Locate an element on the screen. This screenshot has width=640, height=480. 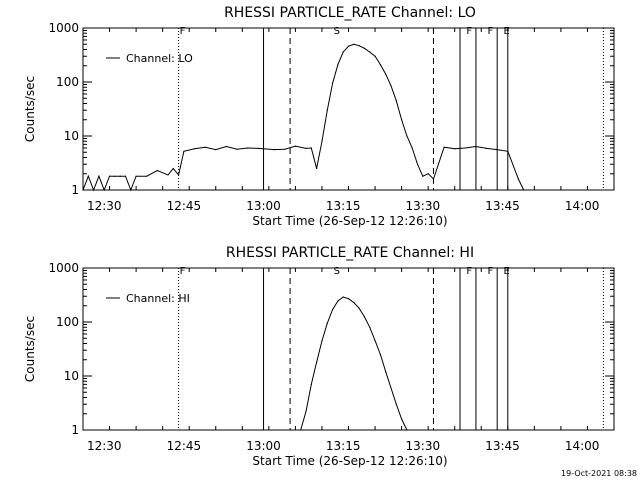
y-tick-label: 1 is located at coordinates (75, 190).